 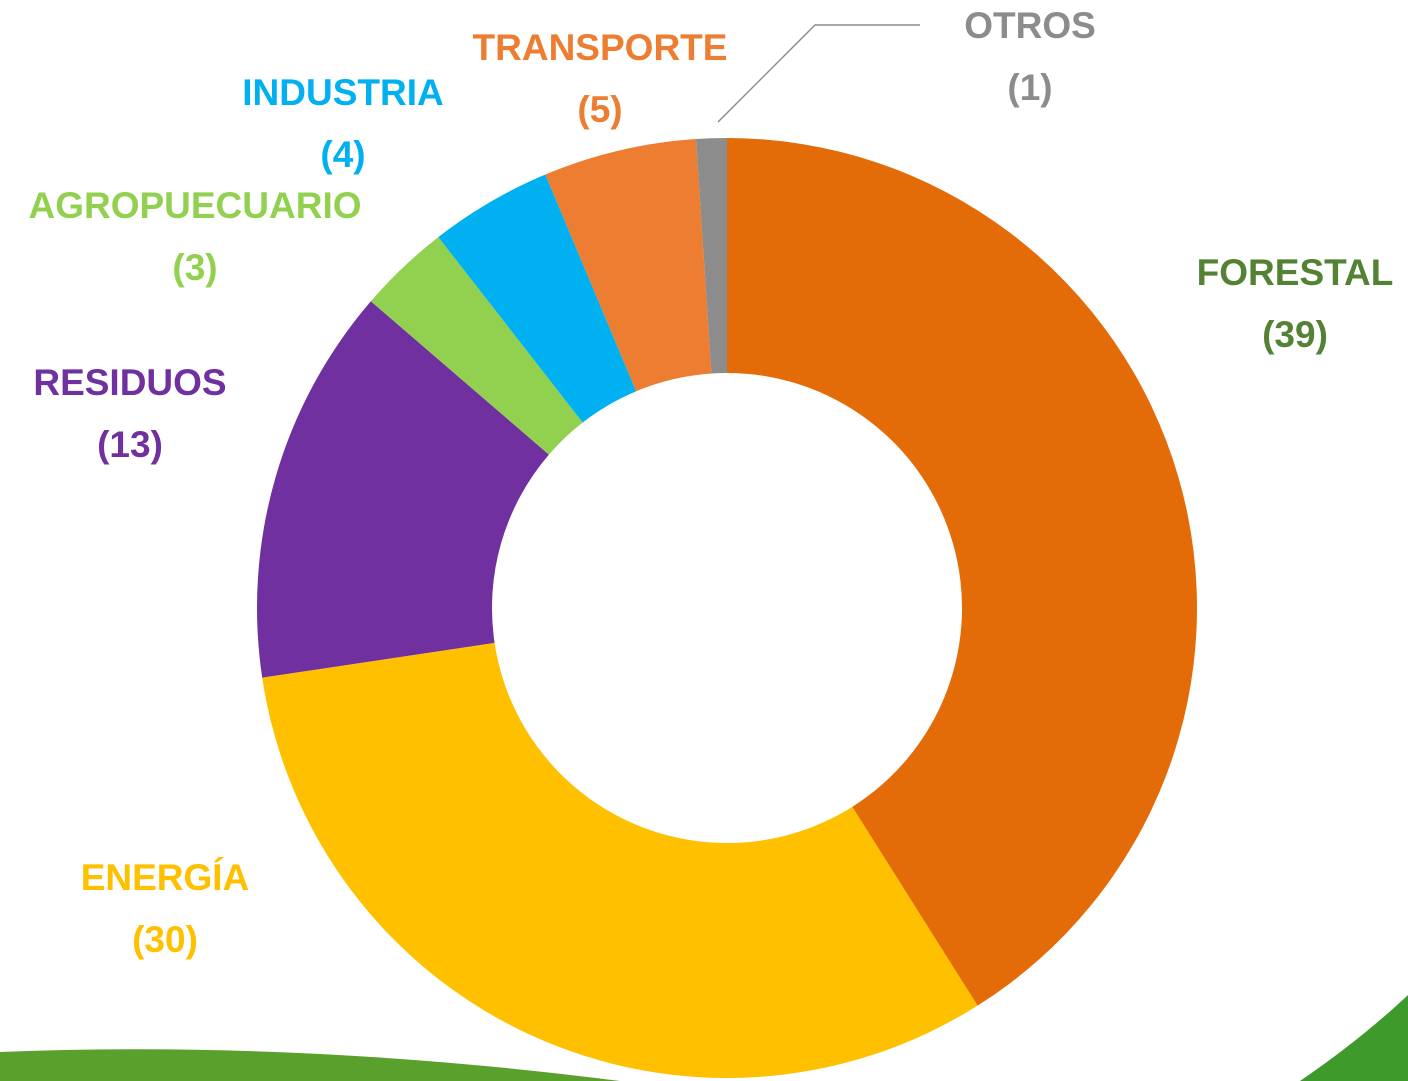 I want to click on slice-value-label: (5), so click(x=599, y=109).